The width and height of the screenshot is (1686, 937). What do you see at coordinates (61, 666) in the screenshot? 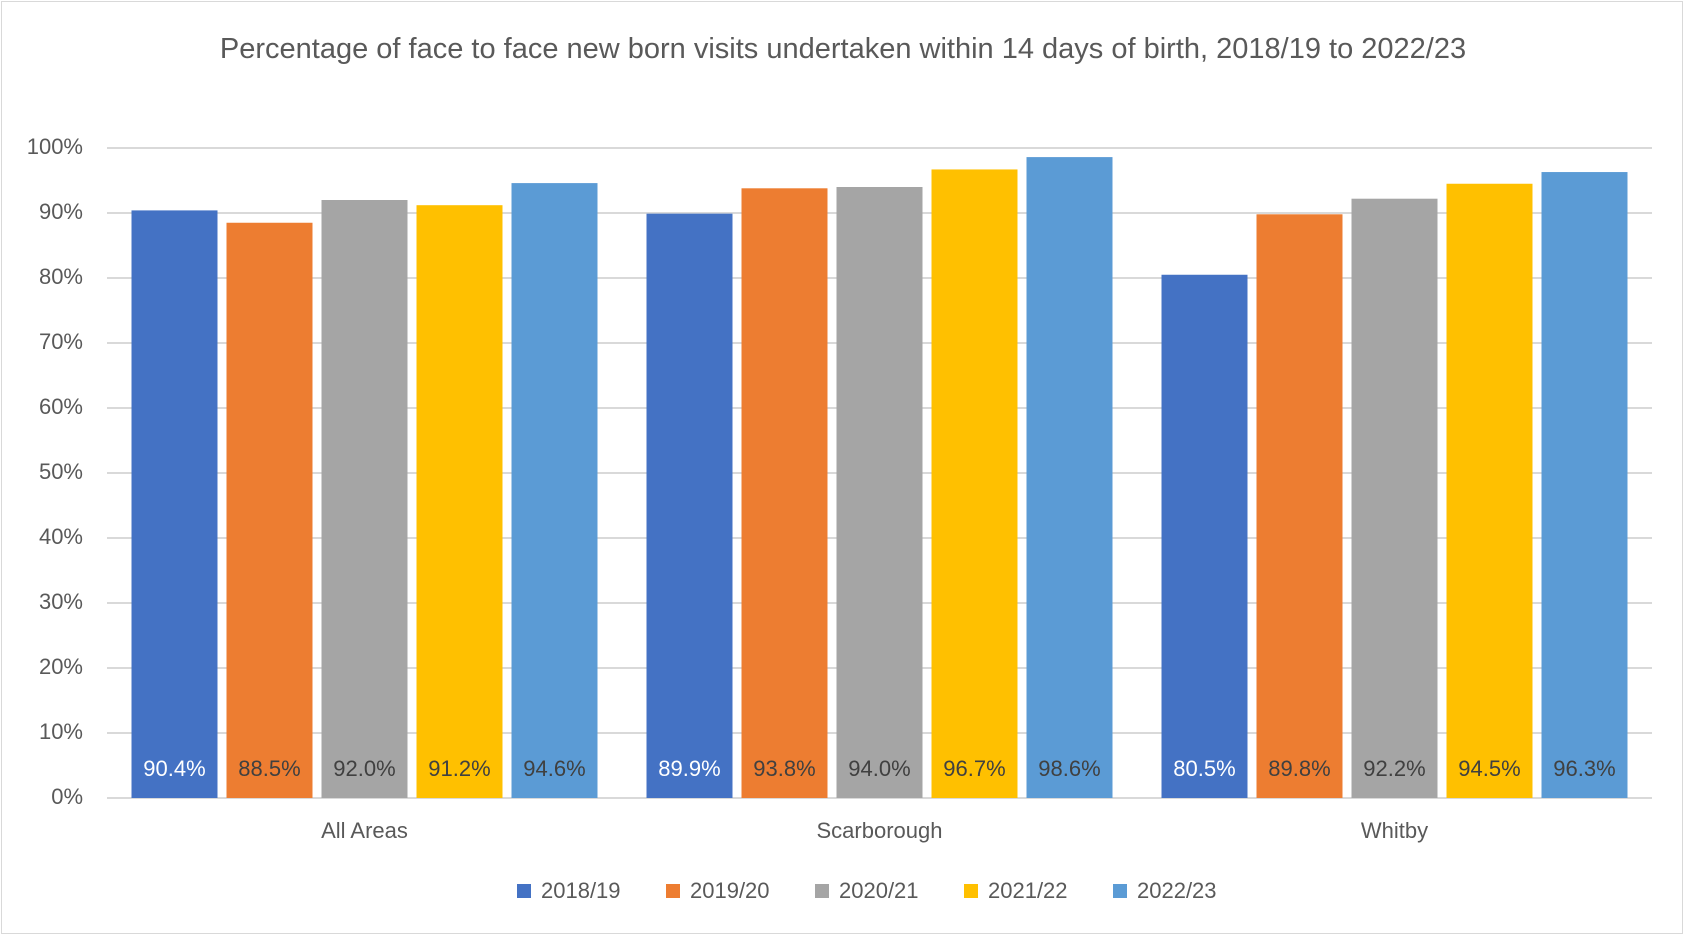
I see `y-tick-label: 20%` at bounding box center [61, 666].